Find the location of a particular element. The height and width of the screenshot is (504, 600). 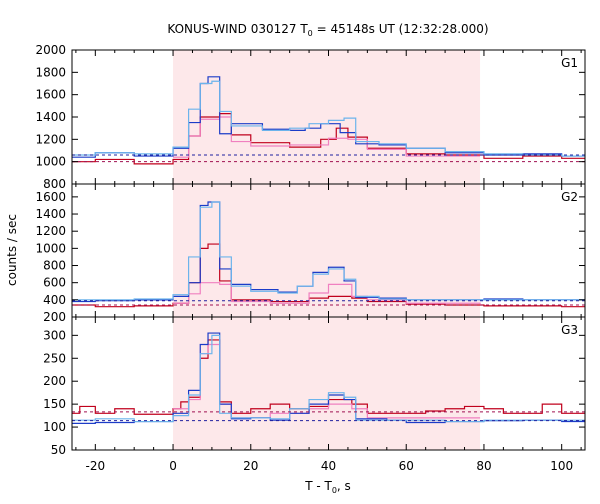

y-tick-label: 150 is located at coordinates (54, 404).